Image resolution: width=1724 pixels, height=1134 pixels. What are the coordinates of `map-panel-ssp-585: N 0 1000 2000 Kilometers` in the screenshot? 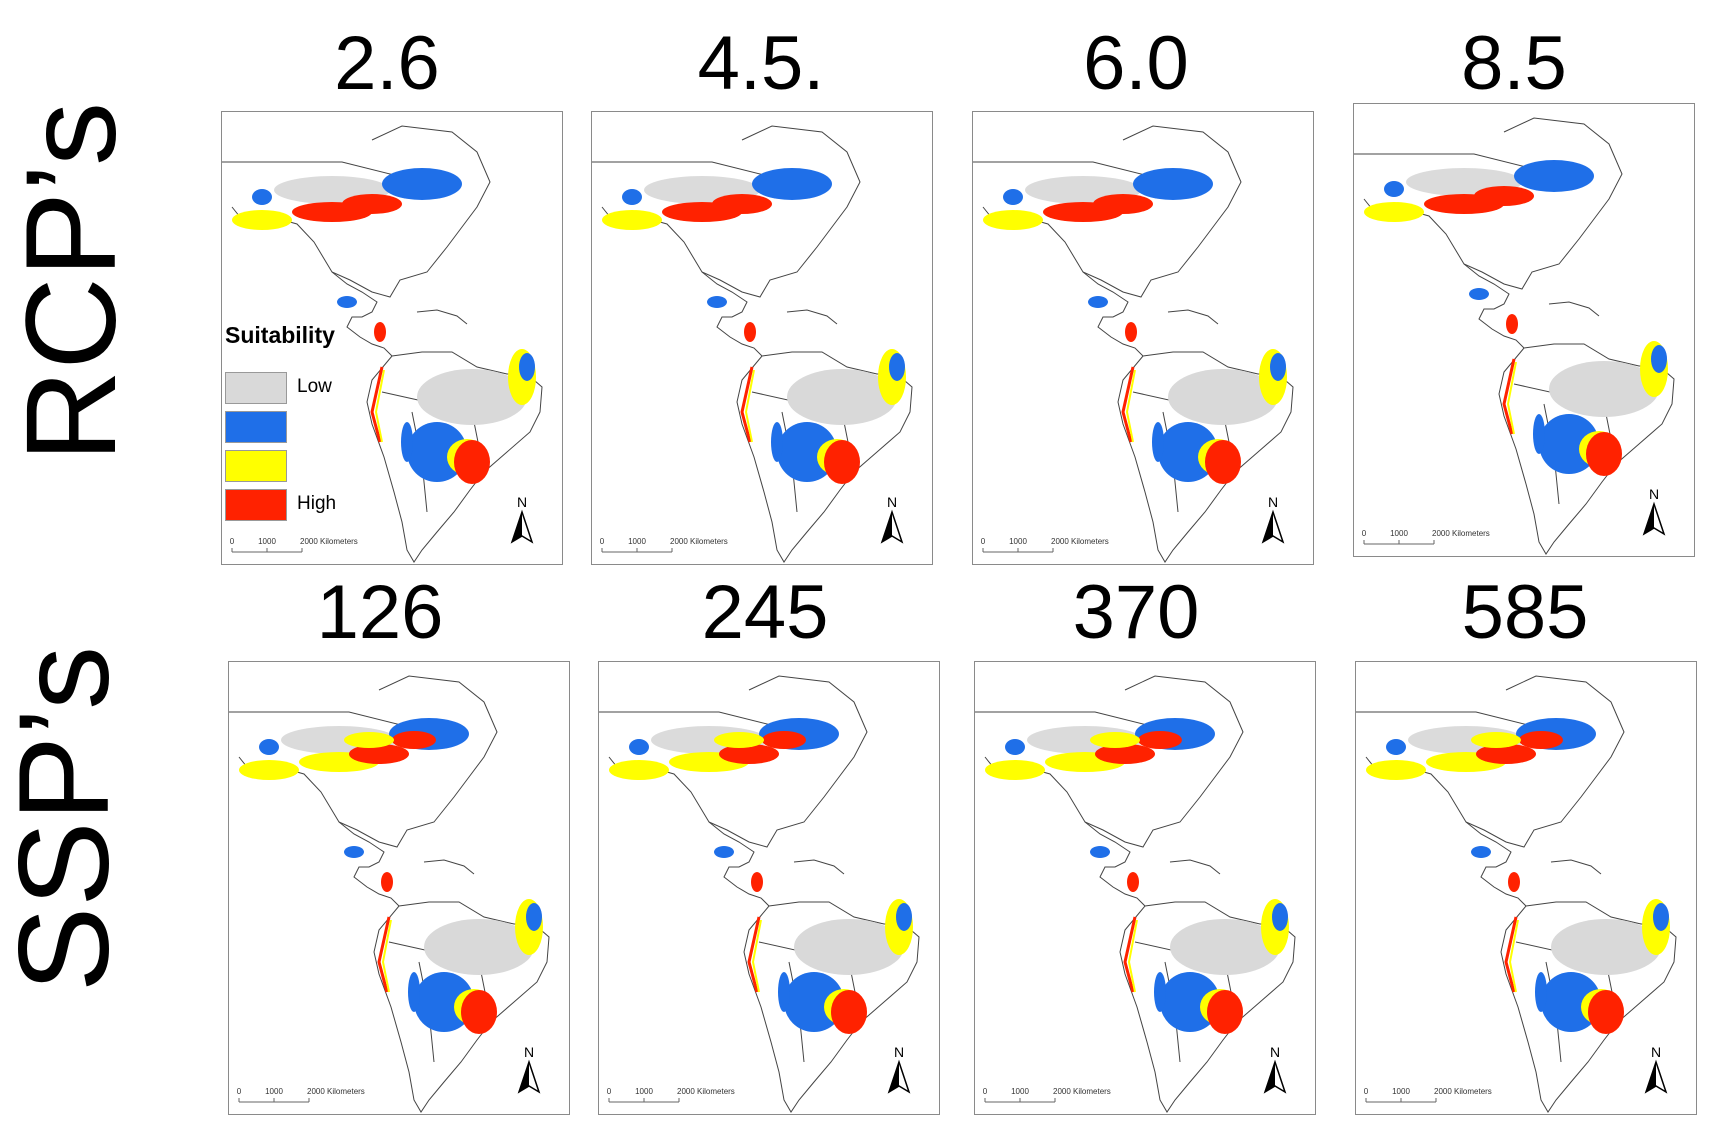 It's located at (1526, 888).